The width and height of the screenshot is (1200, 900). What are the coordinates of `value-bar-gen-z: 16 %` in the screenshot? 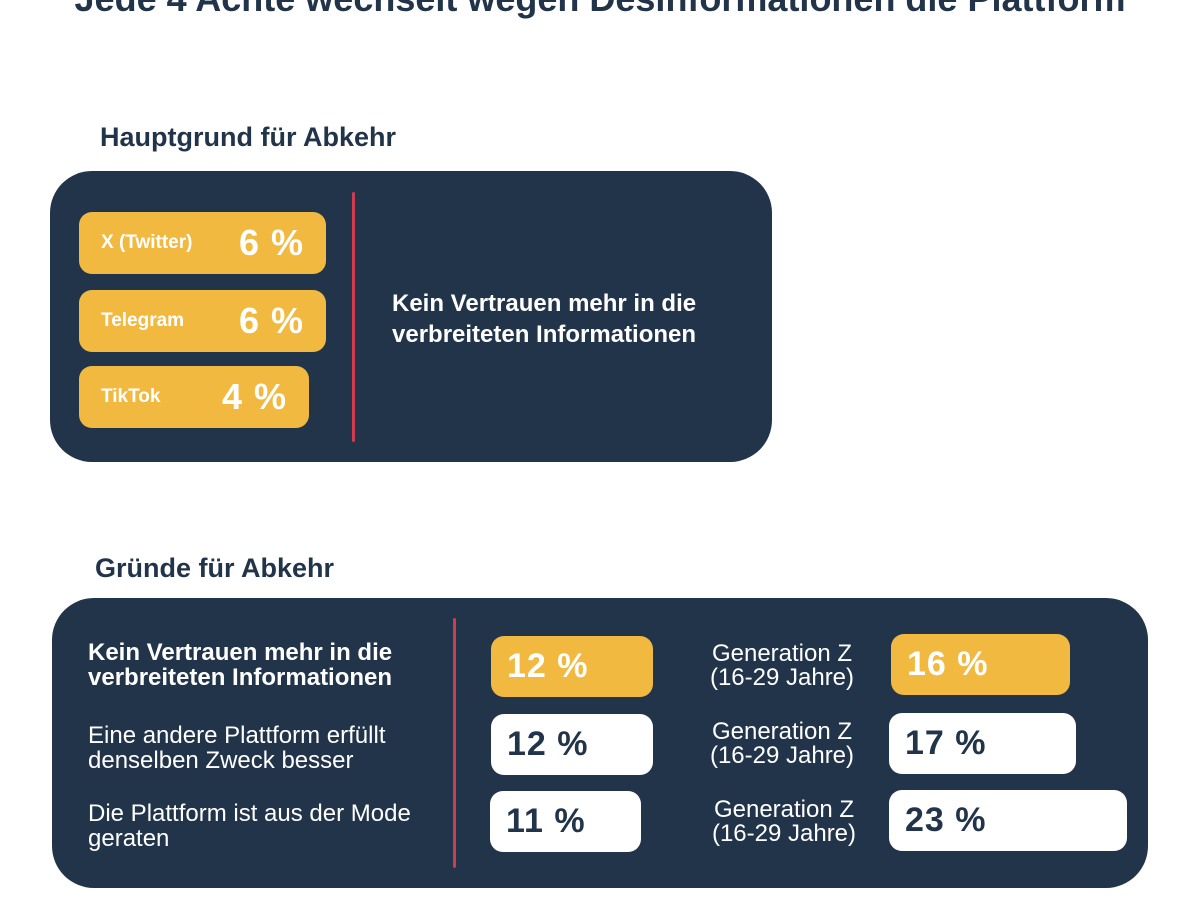 It's located at (980, 664).